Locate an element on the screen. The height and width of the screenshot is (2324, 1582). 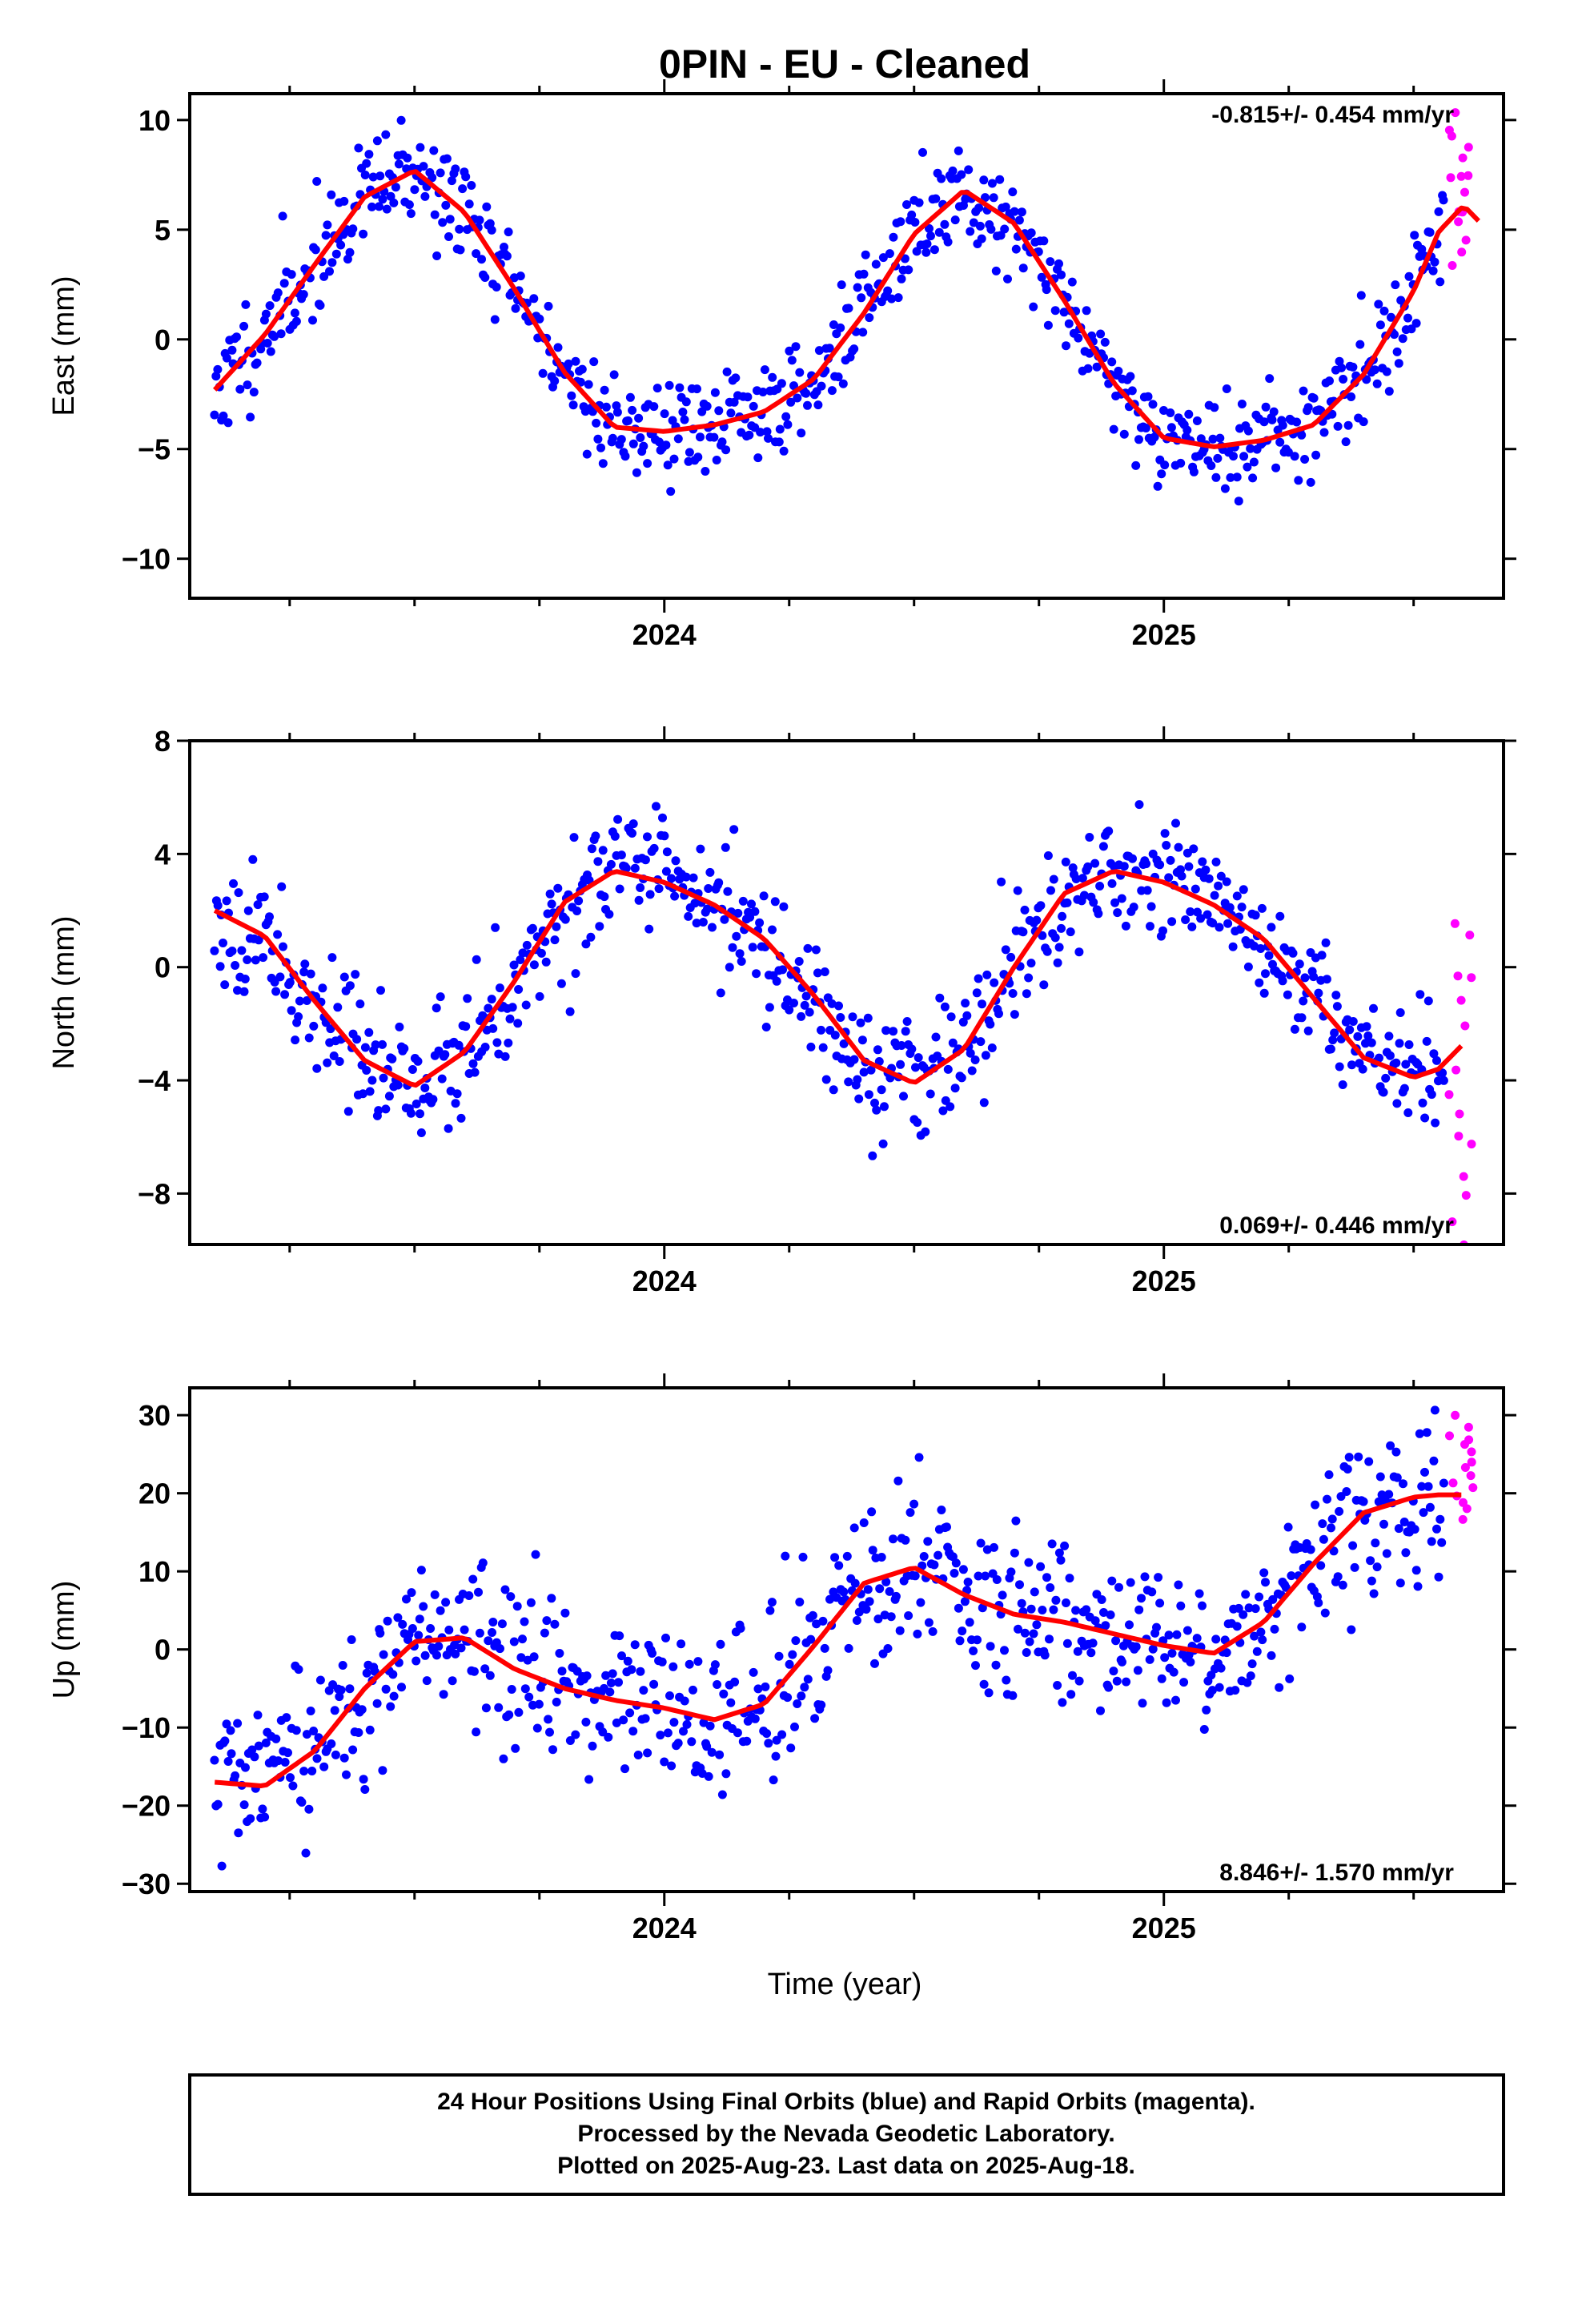
up-rapid-points is located at coordinates (1462, 1467).